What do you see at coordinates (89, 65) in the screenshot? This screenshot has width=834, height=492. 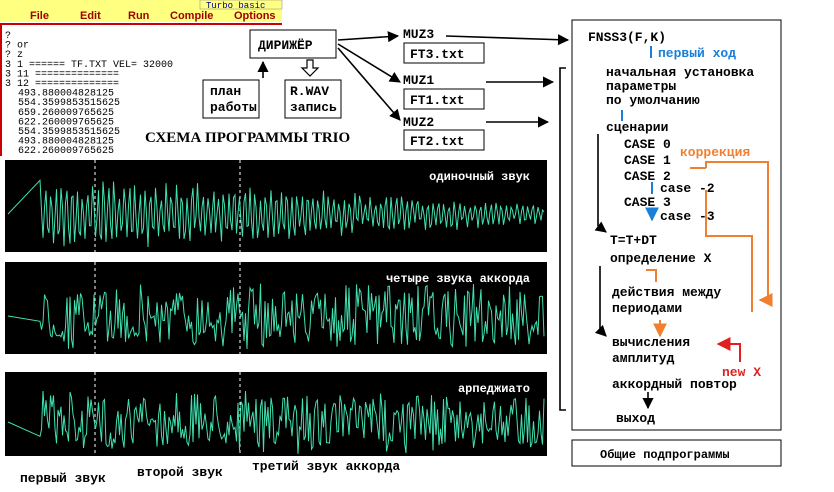 I see `editor-line: 3 1 ====== TF.TXT VEL= 32000` at bounding box center [89, 65].